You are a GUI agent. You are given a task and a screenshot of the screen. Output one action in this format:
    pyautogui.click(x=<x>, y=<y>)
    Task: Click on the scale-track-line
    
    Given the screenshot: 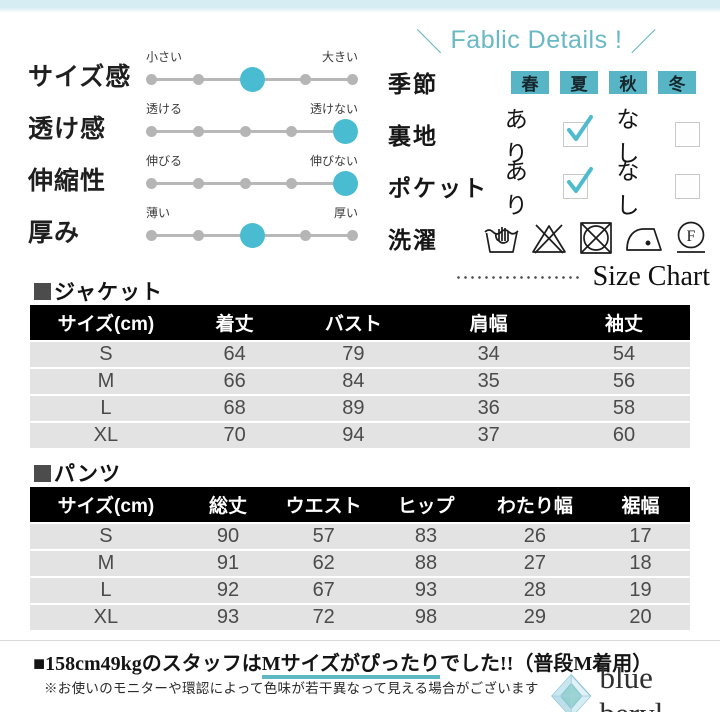 What is the action you would take?
    pyautogui.click(x=252, y=183)
    